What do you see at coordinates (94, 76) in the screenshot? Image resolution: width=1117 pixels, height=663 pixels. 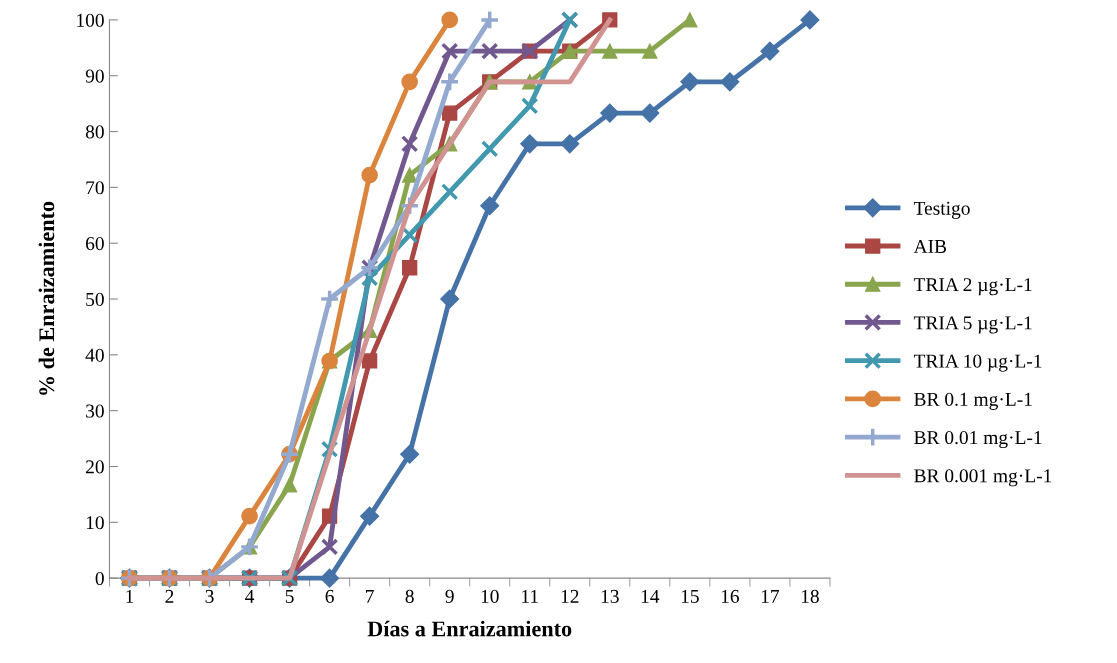 I see `y-tick-label: 90` at bounding box center [94, 76].